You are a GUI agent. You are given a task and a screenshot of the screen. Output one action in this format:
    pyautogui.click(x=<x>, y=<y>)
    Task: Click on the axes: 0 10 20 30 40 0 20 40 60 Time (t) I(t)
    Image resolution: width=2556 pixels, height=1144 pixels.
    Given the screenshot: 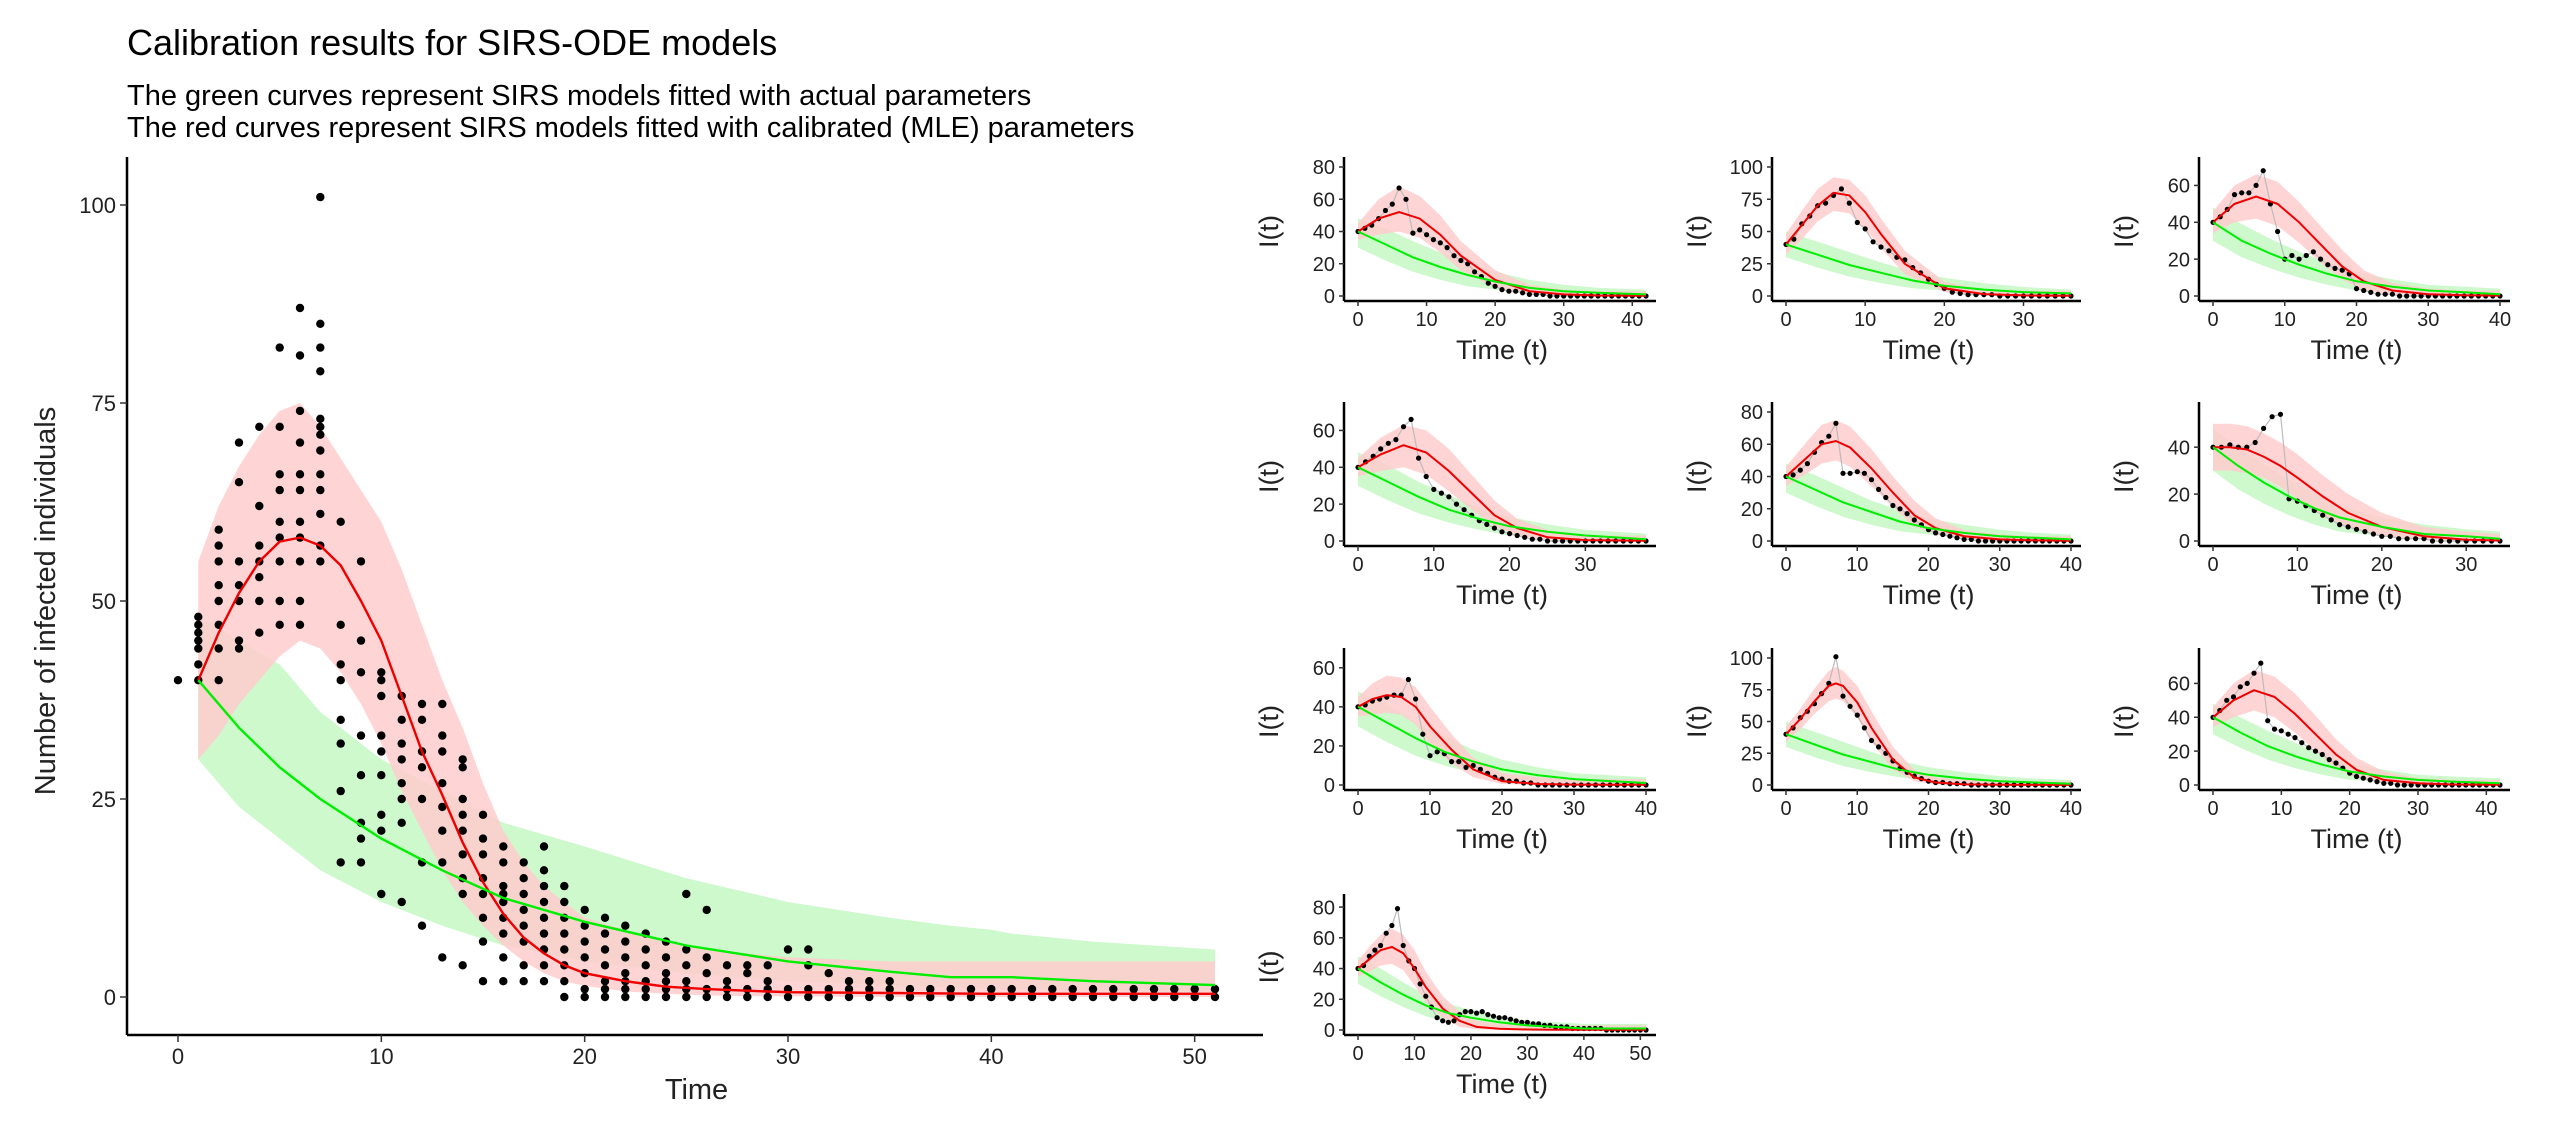 What is the action you would take?
    pyautogui.click(x=2310, y=261)
    